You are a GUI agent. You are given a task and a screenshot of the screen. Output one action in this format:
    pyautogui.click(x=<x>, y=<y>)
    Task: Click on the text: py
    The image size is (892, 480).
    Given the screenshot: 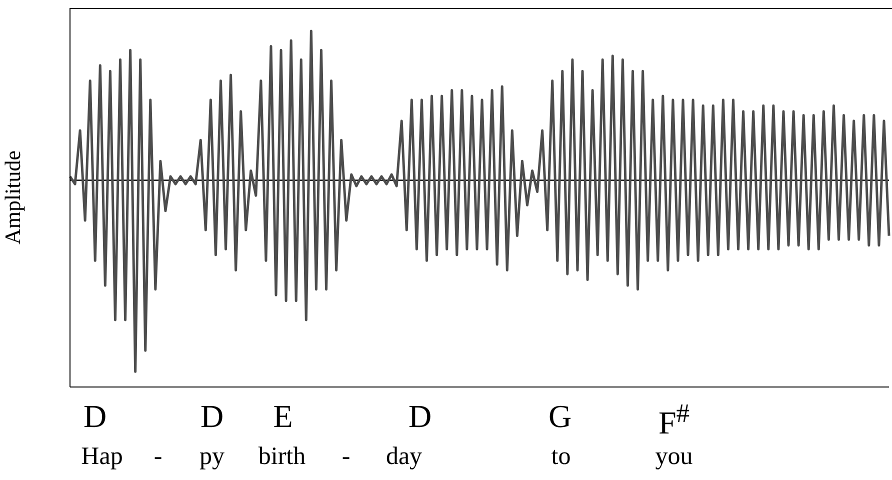 What is the action you would take?
    pyautogui.click(x=212, y=456)
    